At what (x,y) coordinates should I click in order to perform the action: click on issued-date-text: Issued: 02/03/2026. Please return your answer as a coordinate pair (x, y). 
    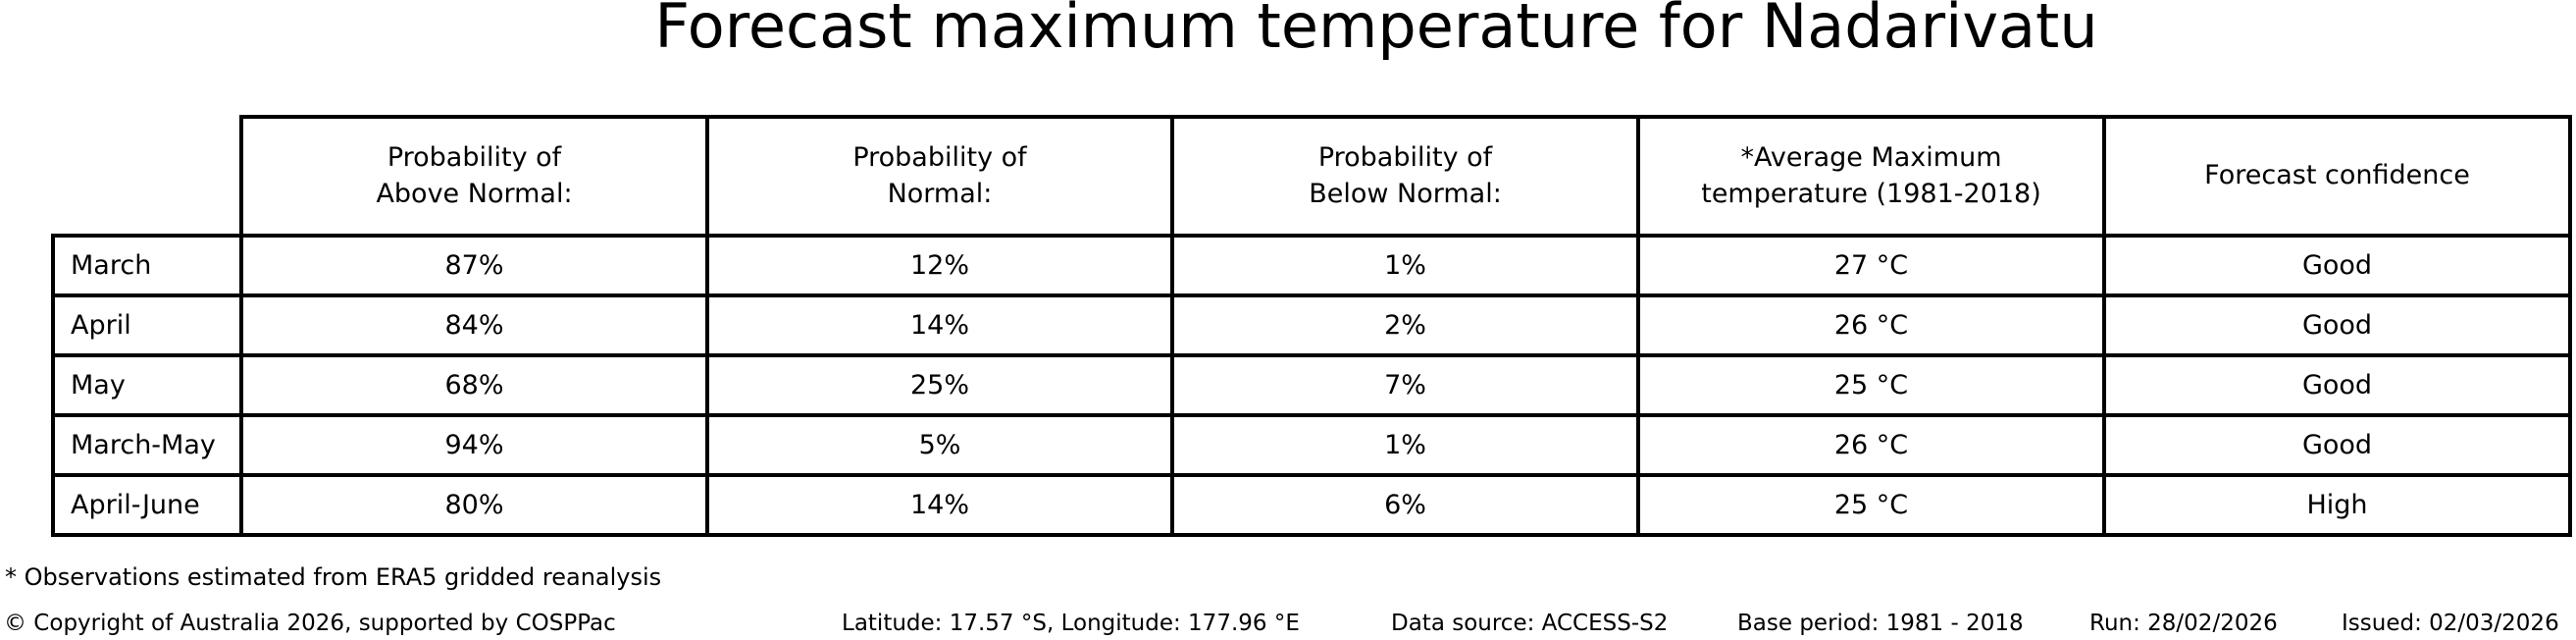
    Looking at the image, I should click on (2450, 624).